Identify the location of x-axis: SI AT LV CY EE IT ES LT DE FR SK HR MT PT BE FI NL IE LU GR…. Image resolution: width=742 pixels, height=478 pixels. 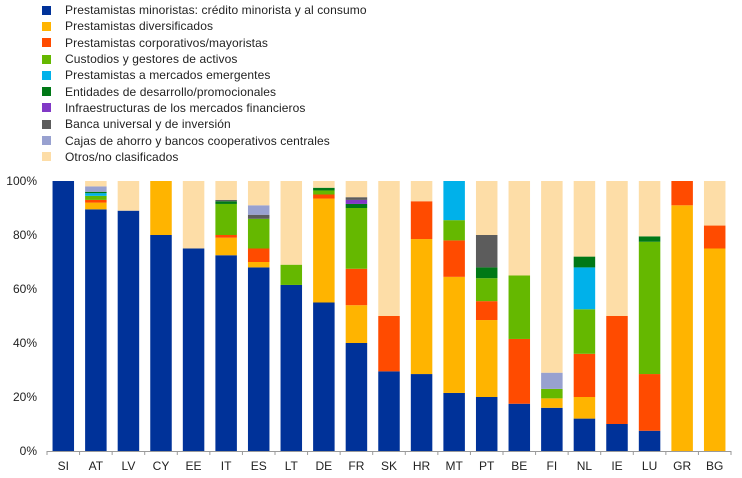
(389, 462).